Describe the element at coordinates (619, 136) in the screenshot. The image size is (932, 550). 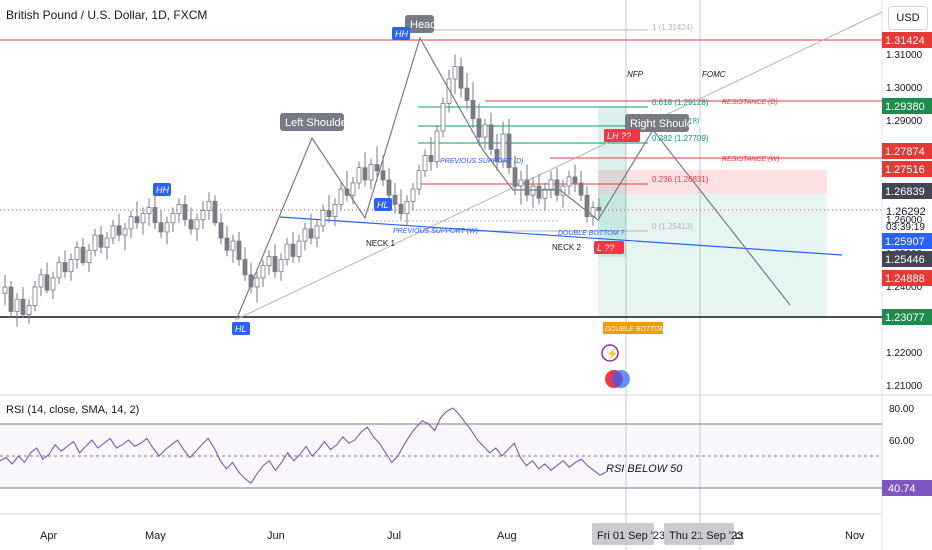
I see `pivot-lh: LH ??` at that location.